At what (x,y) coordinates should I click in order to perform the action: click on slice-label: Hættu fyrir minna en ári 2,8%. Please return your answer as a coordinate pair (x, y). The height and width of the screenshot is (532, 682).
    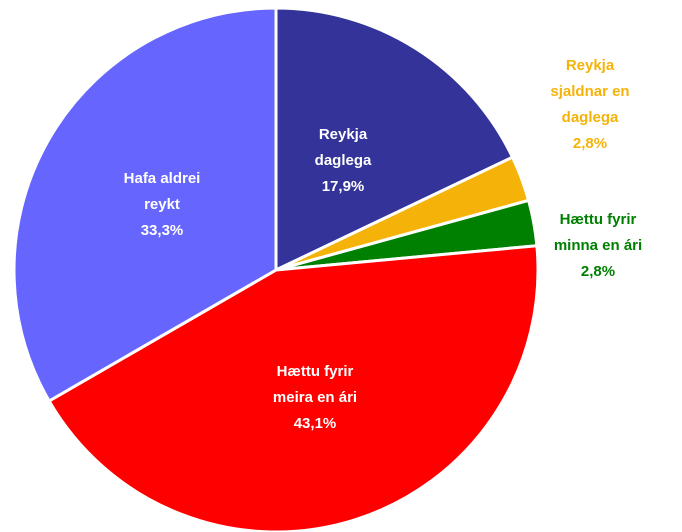
    Looking at the image, I should click on (598, 246).